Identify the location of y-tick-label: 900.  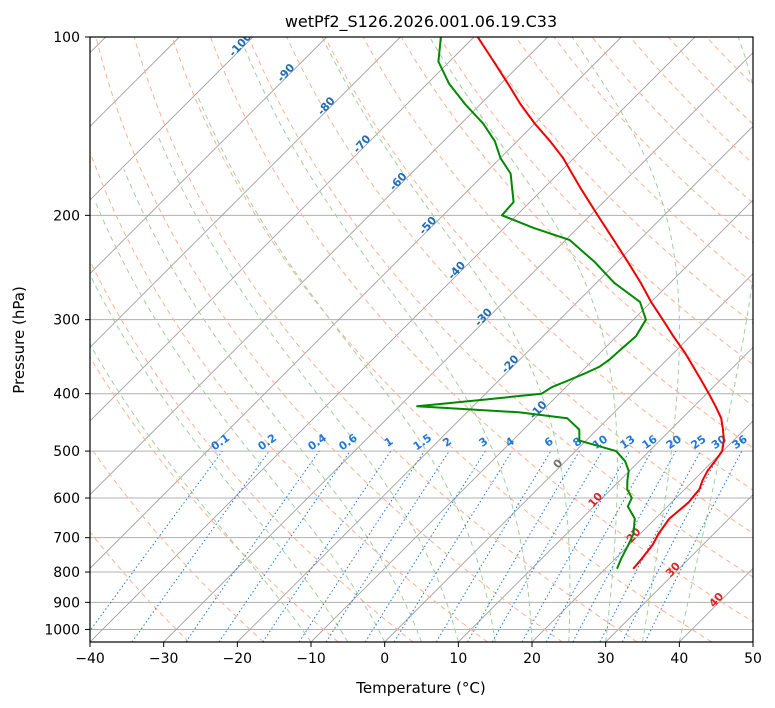
(66, 603).